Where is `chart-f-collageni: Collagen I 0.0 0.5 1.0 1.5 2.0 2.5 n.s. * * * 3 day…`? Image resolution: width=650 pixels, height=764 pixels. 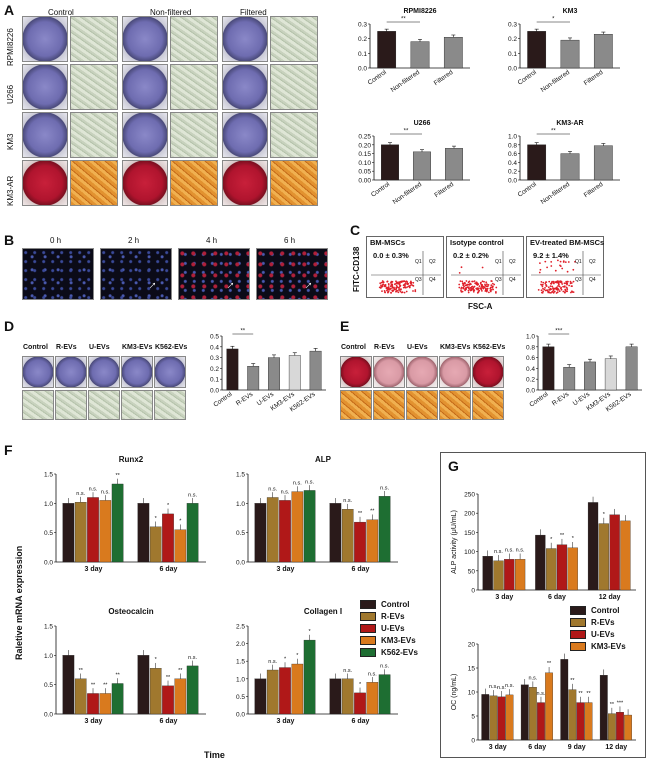 chart-f-collageni: Collagen I 0.0 0.5 1.0 1.5 2.0 2.5 n.s. * * * 3 day… is located at coordinates (317, 666).